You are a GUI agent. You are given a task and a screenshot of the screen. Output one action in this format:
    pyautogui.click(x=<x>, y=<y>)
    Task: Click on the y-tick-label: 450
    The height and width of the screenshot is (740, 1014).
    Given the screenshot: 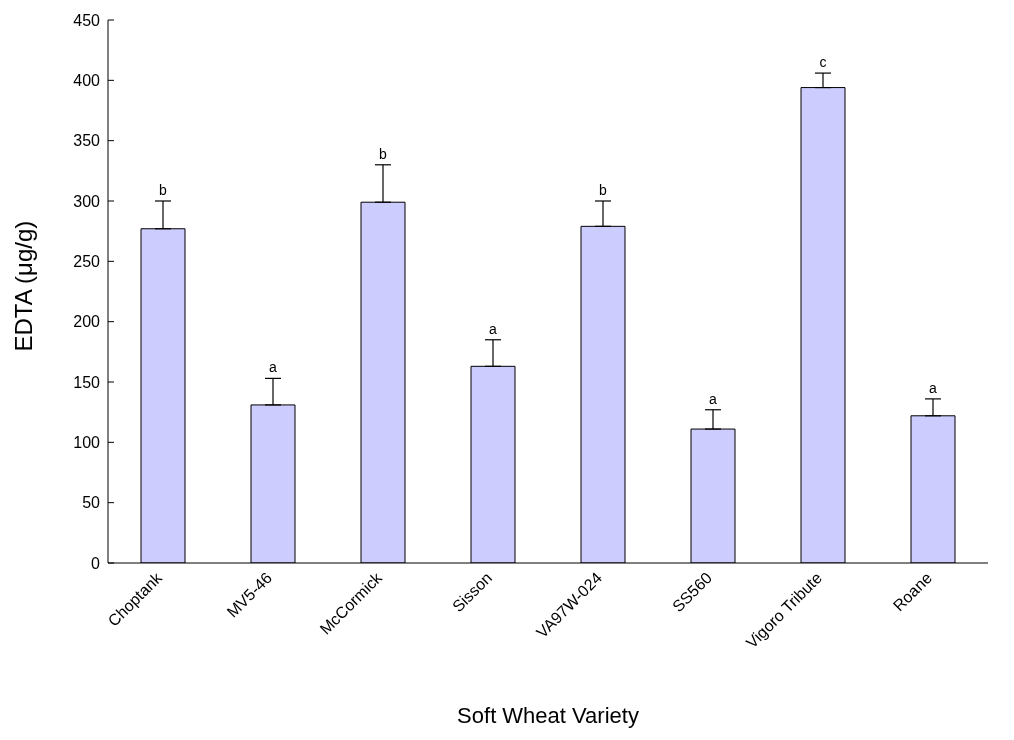 What is the action you would take?
    pyautogui.click(x=87, y=20)
    